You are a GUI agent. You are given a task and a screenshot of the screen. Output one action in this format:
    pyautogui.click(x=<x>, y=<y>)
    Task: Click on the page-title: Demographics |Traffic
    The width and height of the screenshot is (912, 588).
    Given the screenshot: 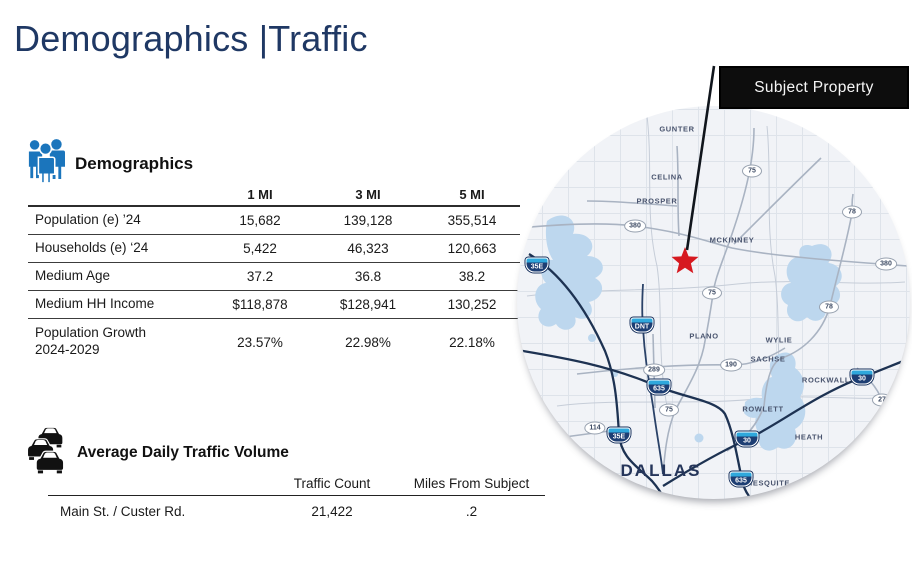 What is the action you would take?
    pyautogui.click(x=191, y=38)
    